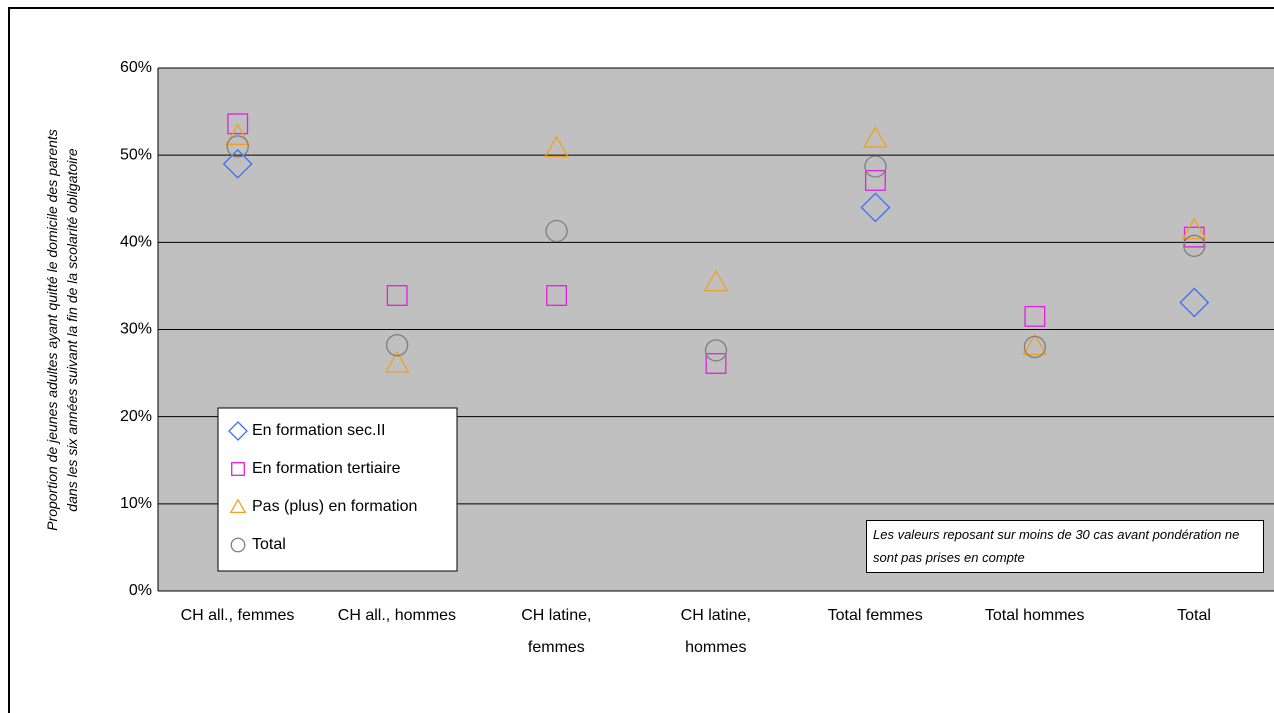  I want to click on y-tick-label: 10%, so click(136, 503).